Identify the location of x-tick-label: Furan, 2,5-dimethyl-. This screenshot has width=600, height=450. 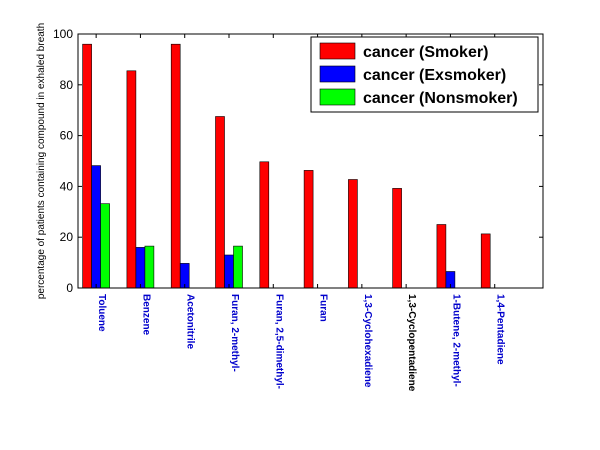
(278, 341).